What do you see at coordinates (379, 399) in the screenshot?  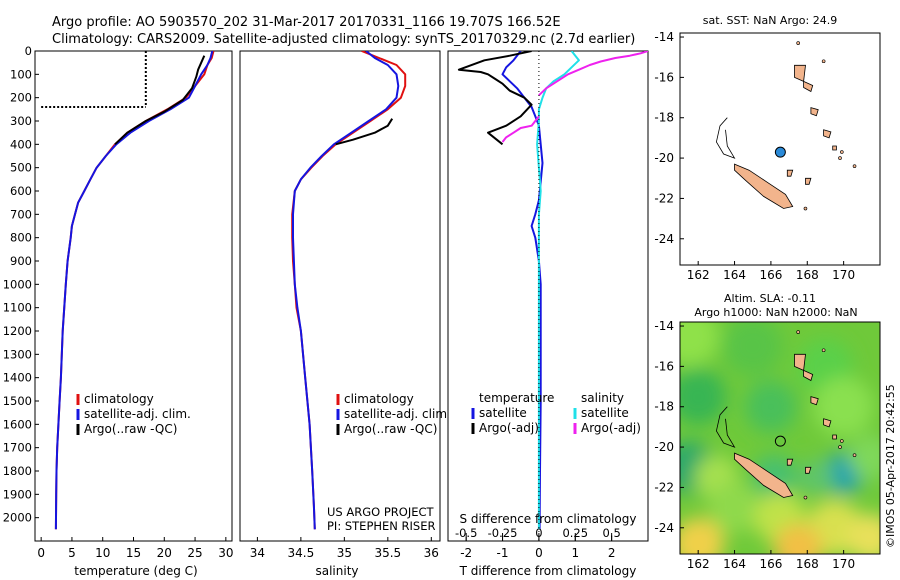 I see `legend-label: climatology` at bounding box center [379, 399].